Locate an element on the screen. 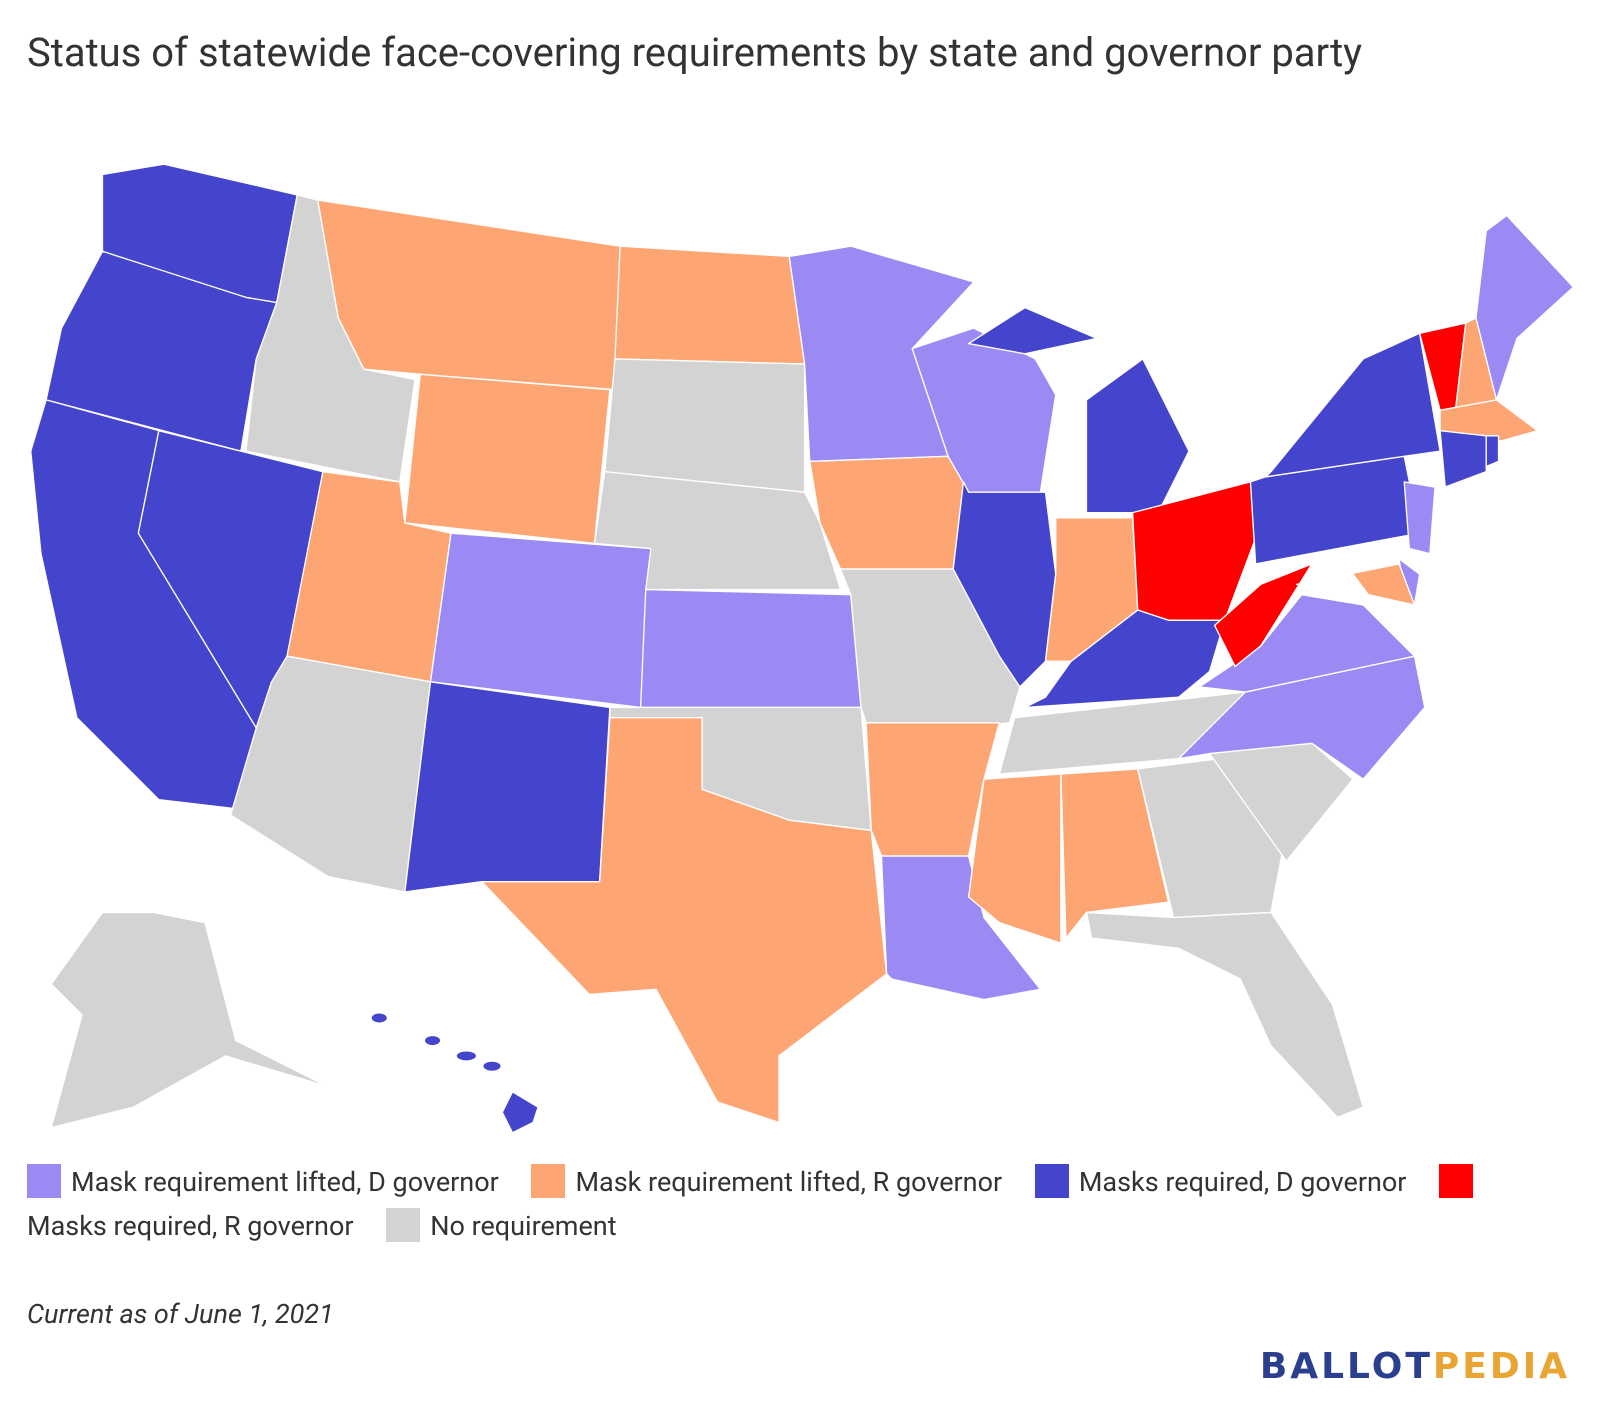 This screenshot has height=1422, width=1600. logo-first: BALLOT is located at coordinates (1346, 1366).